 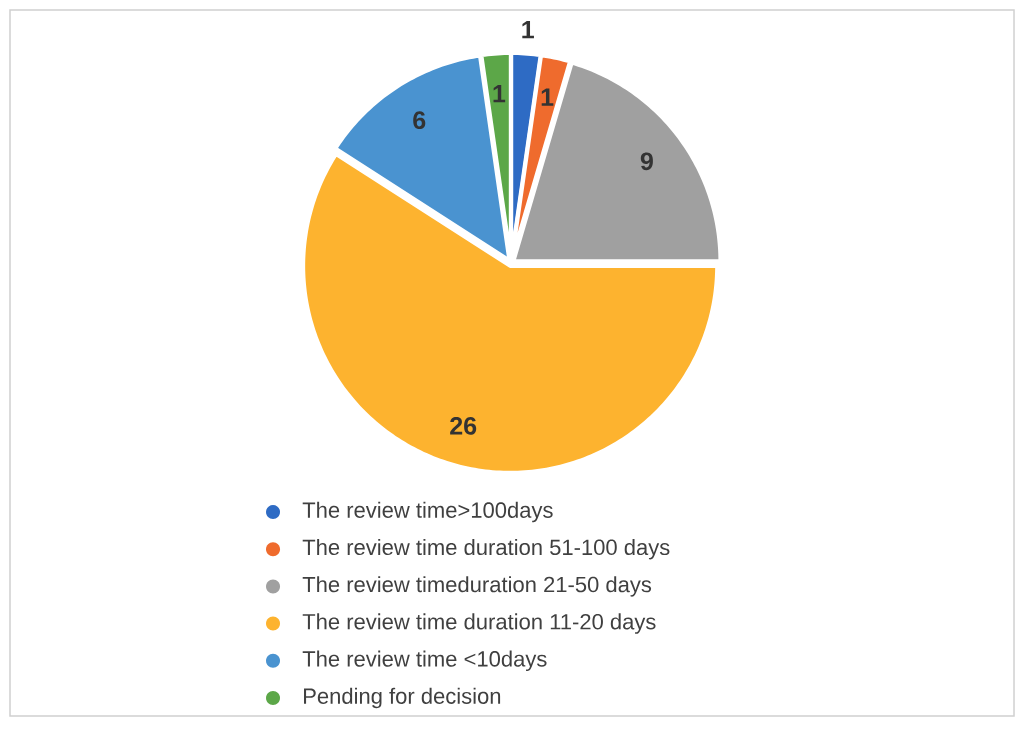 I want to click on data-label: 9, so click(x=646, y=161).